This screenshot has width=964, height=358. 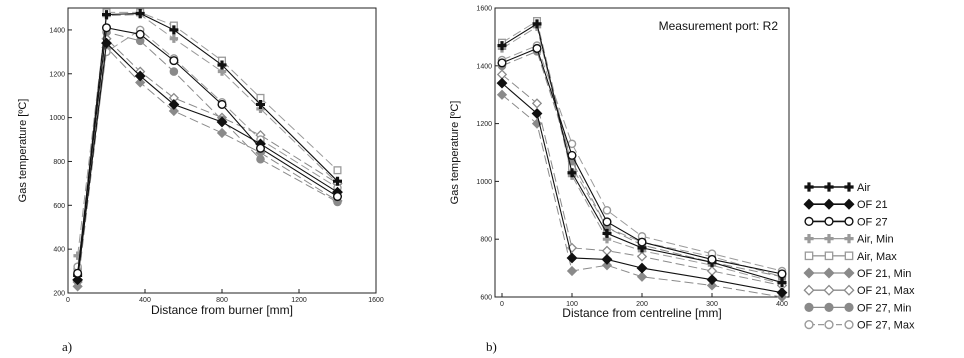 What do you see at coordinates (712, 304) in the screenshot?
I see `x-tick-label: 300` at bounding box center [712, 304].